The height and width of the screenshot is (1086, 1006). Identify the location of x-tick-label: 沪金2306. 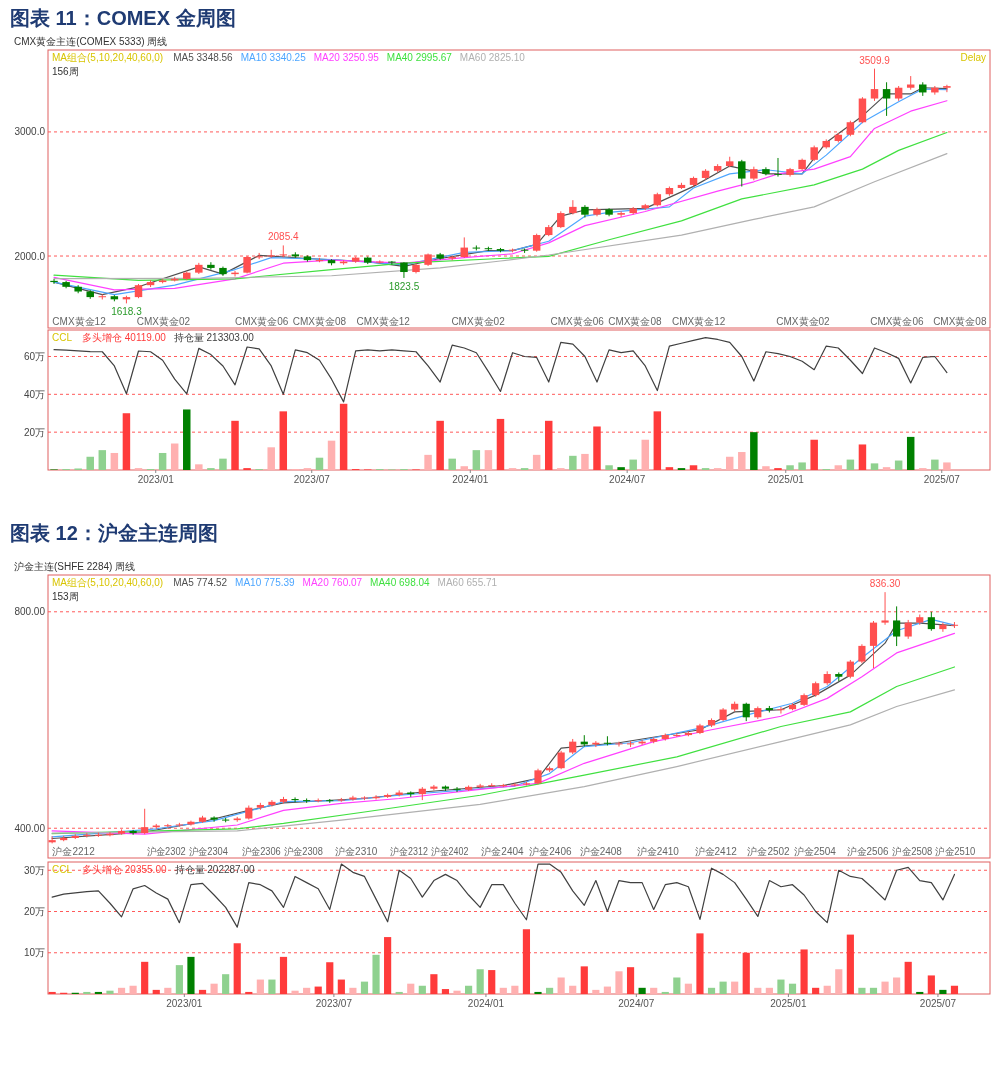
(262, 851).